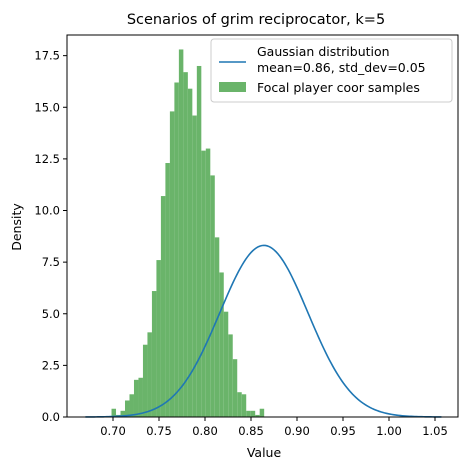 This screenshot has width=467, height=470. What do you see at coordinates (297, 431) in the screenshot?
I see `x-tick-label: 0.90` at bounding box center [297, 431].